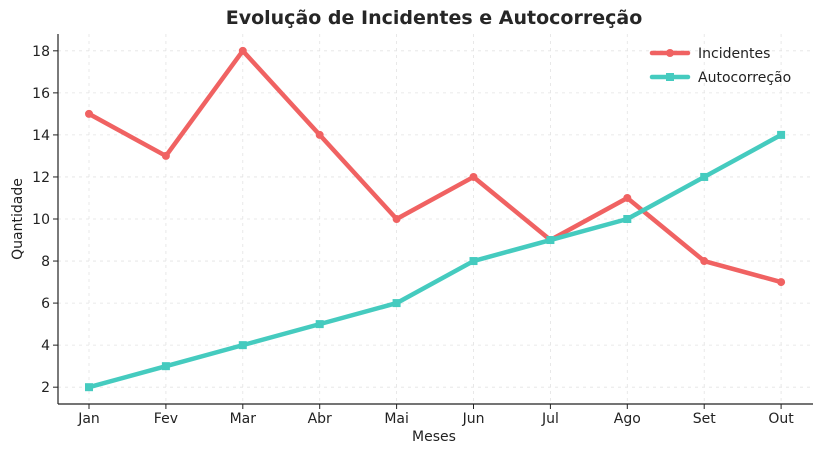 Image resolution: width=823 pixels, height=453 pixels. I want to click on y-tick-label: 8, so click(45, 262).